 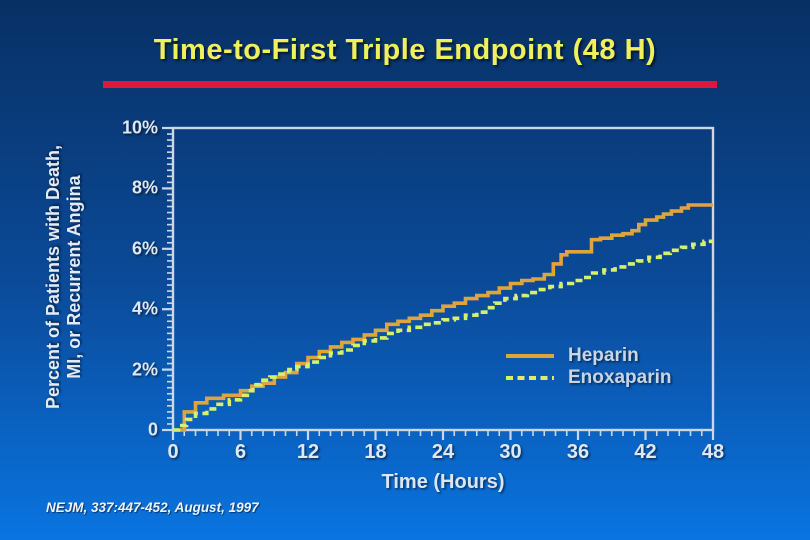 I want to click on x-tick-label: 0, so click(x=173, y=452).